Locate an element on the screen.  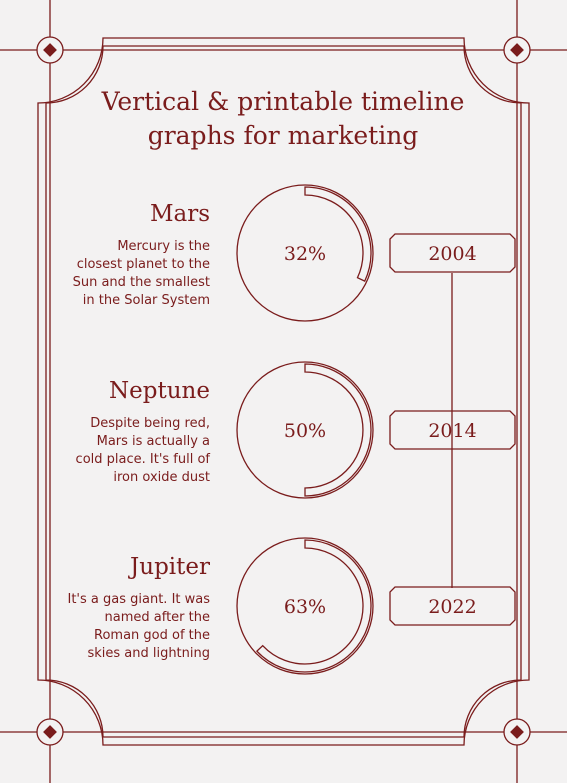
percent-label: 50% is located at coordinates (305, 431).